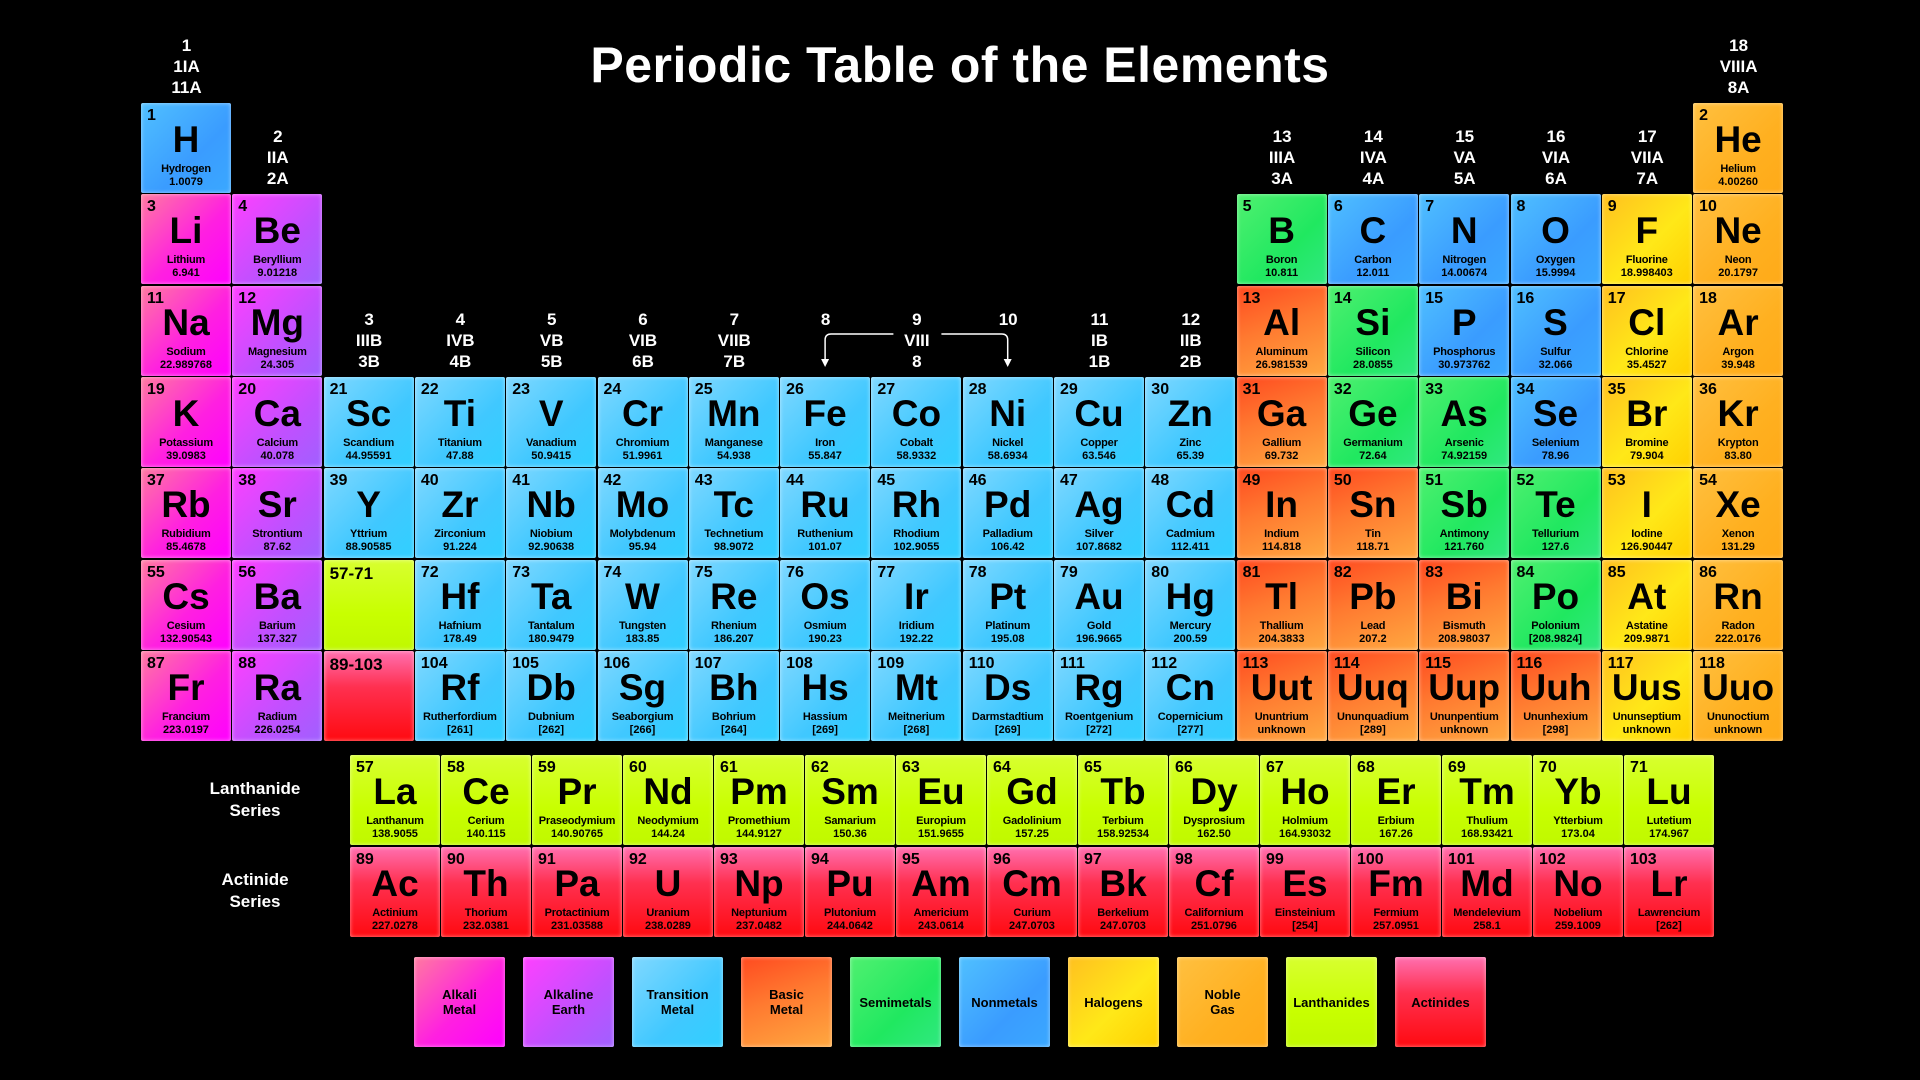 The width and height of the screenshot is (1920, 1080). I want to click on element-cell-he: 2 He Helium 4.00260, so click(1738, 148).